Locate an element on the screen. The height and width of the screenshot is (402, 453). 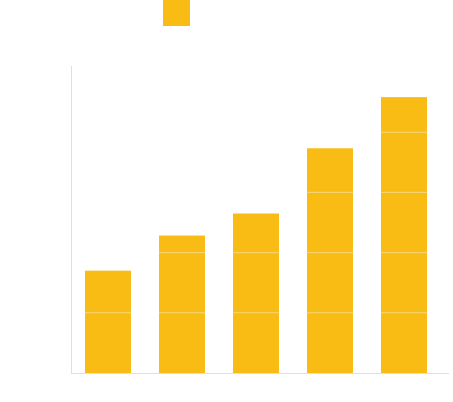
legend-swatch is located at coordinates (176, 13).